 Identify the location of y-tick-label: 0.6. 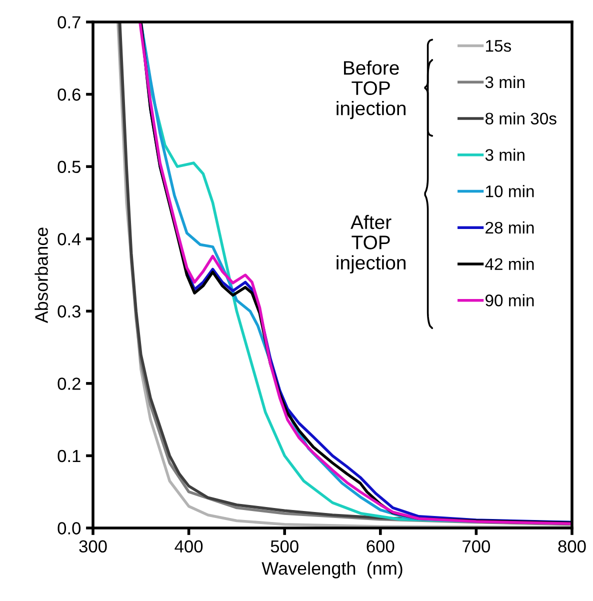
(69, 94).